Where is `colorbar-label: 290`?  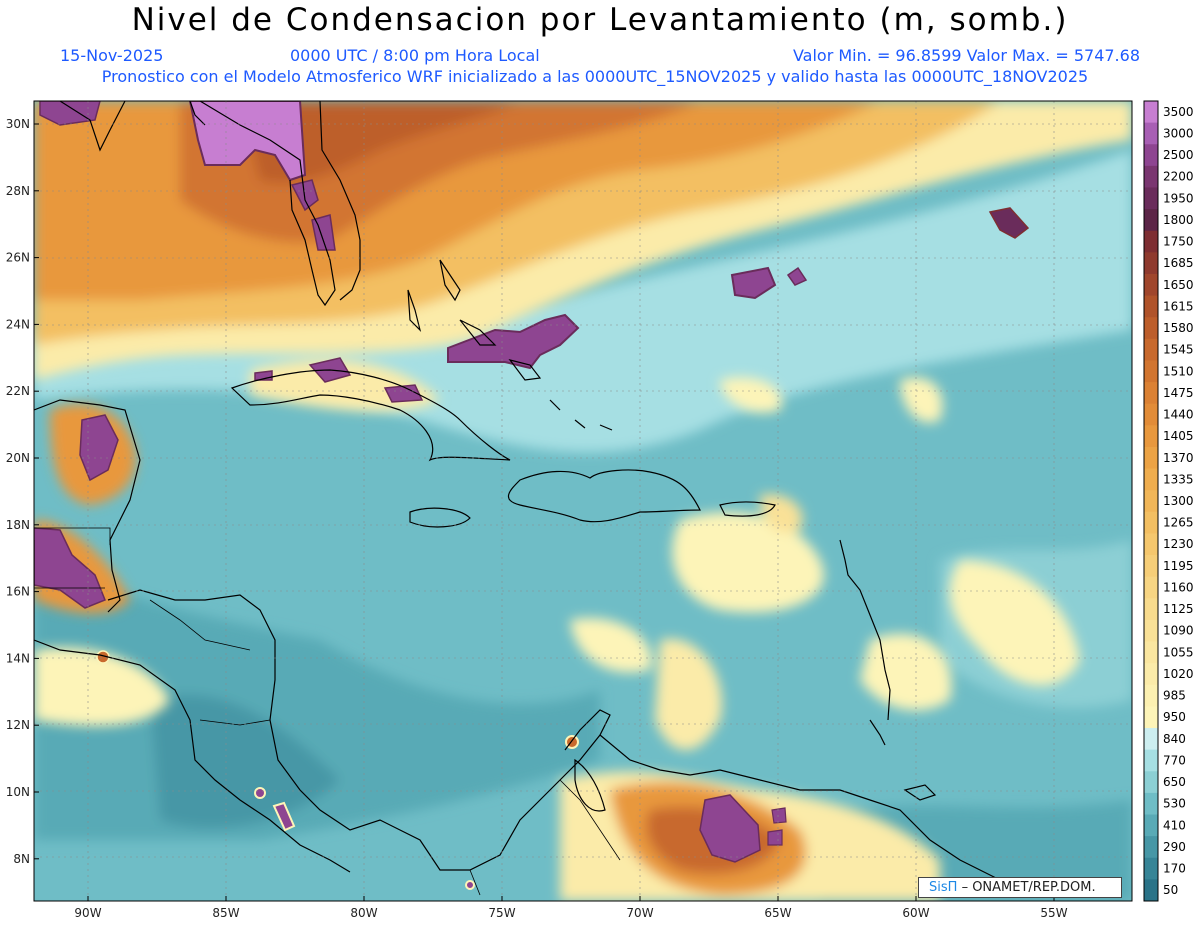
colorbar-label: 290 is located at coordinates (1174, 847).